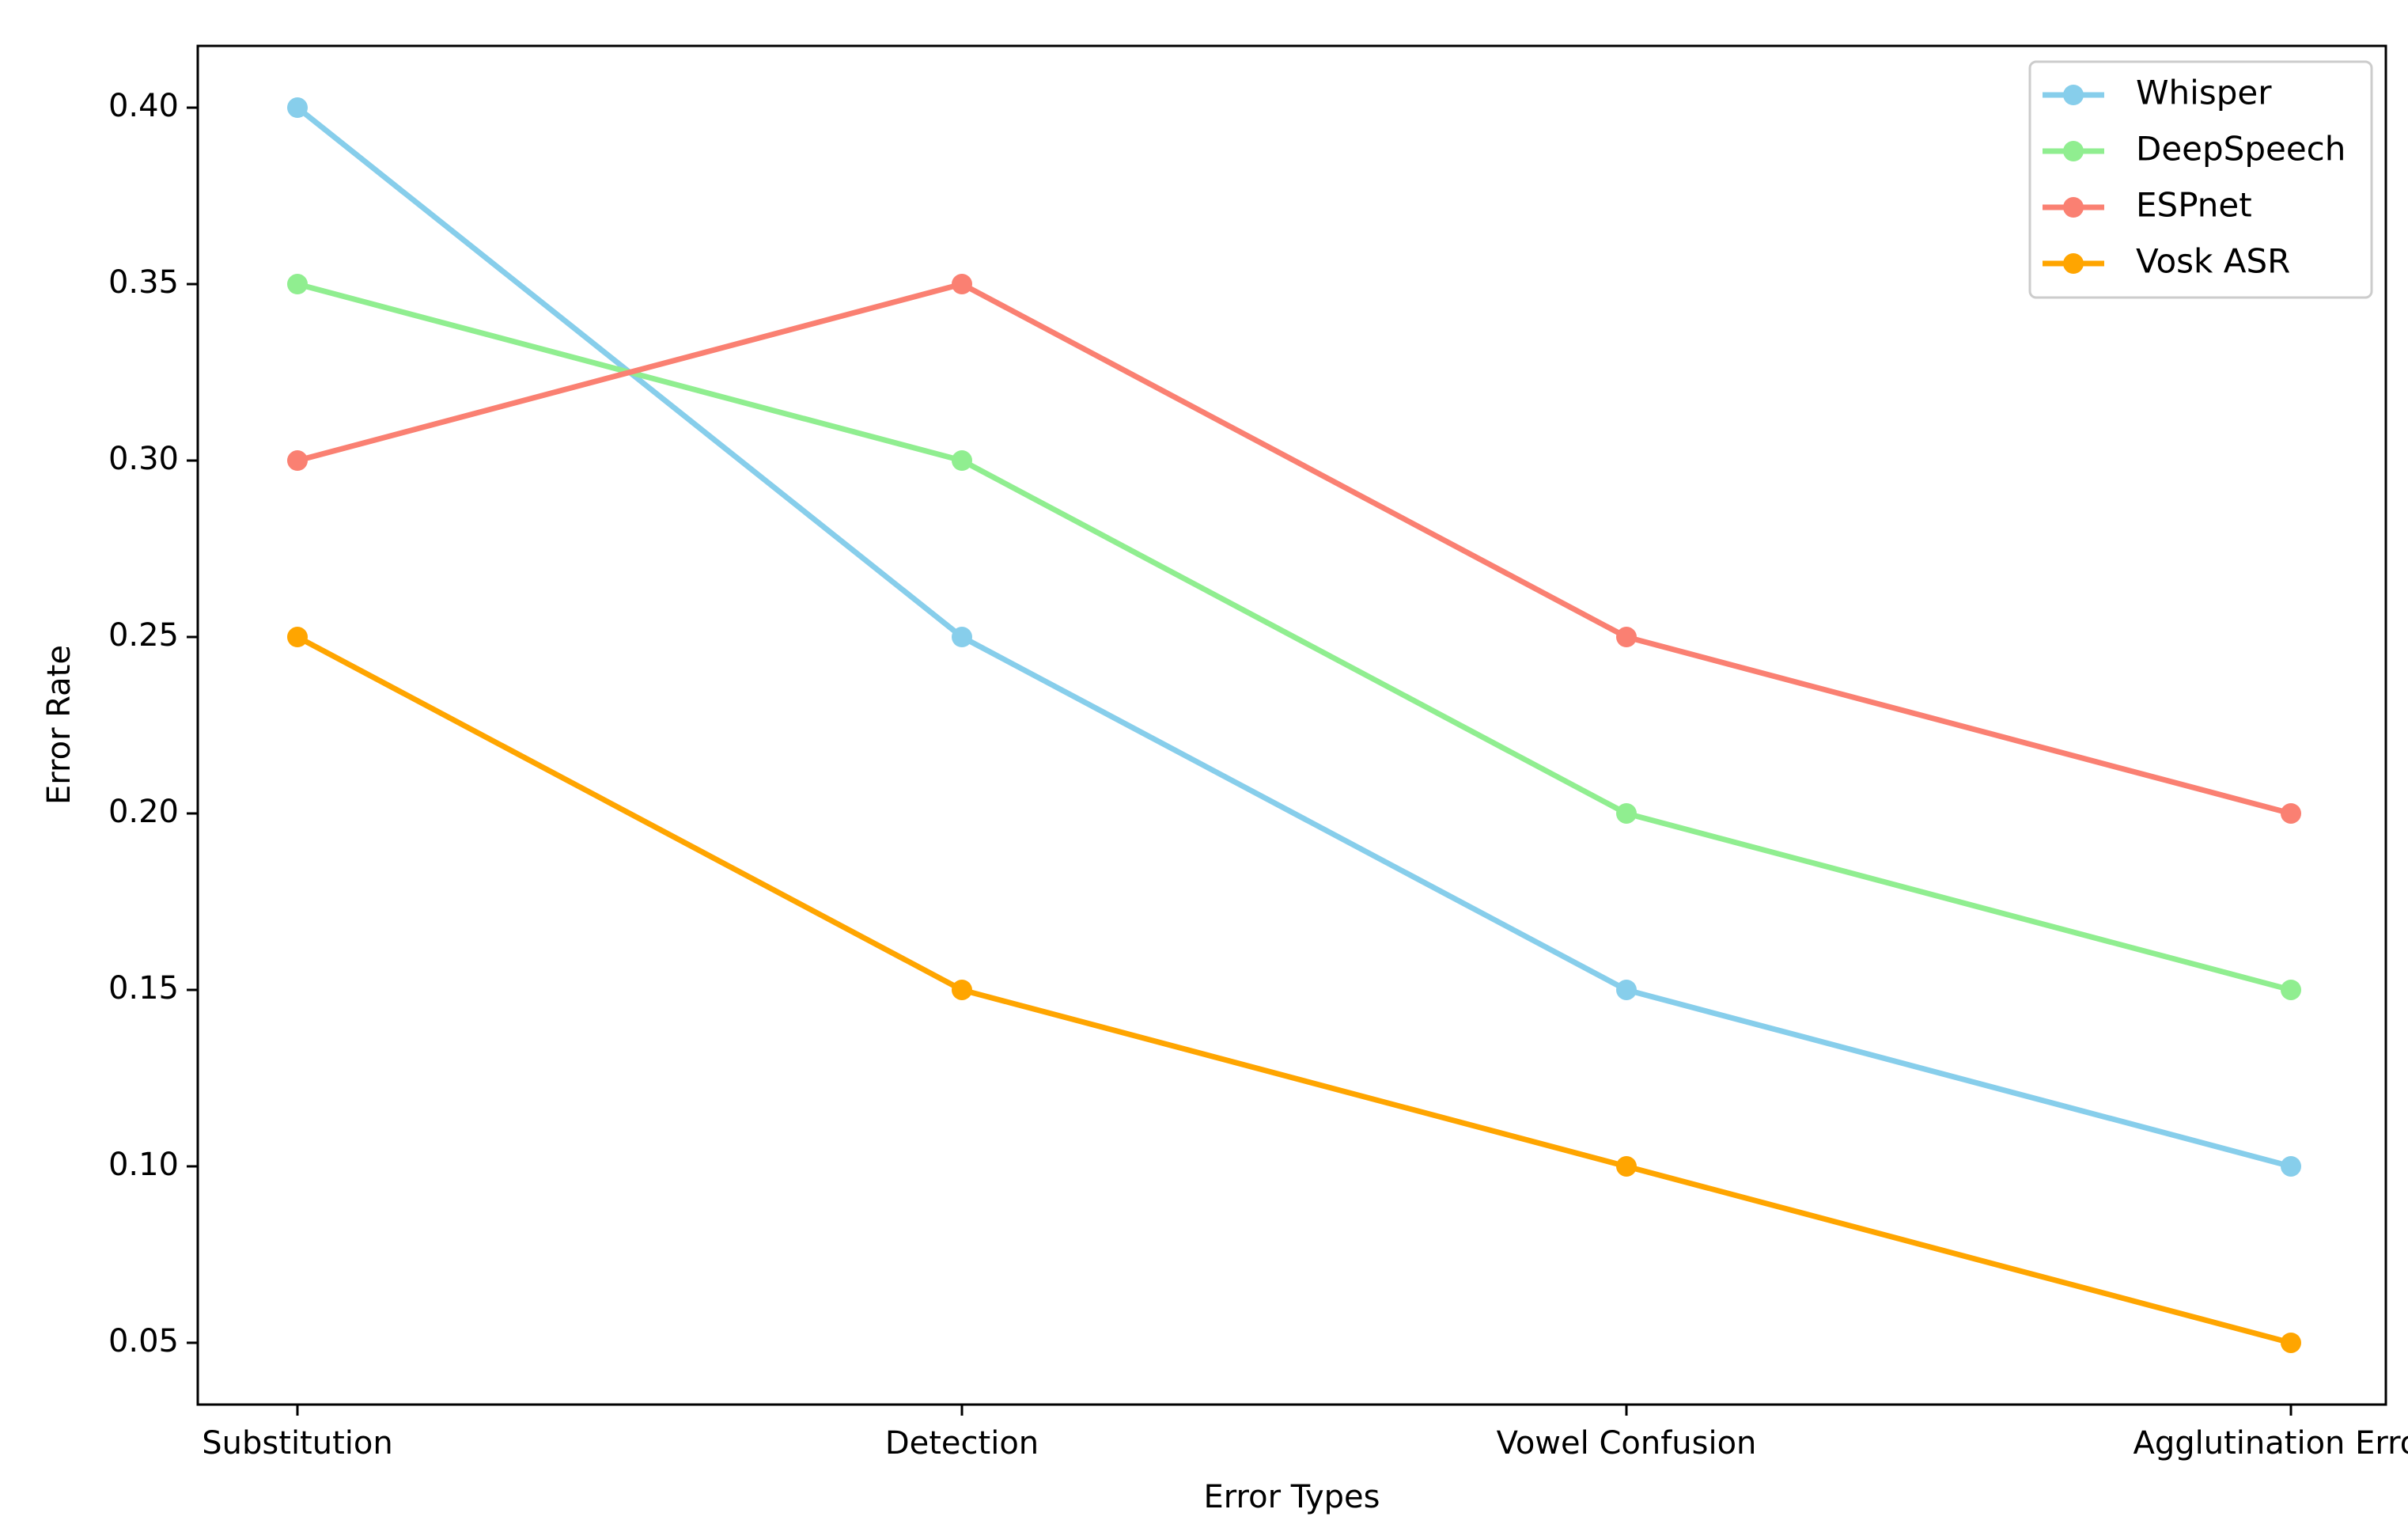 The image size is (2408, 1528). Describe the element at coordinates (143, 812) in the screenshot. I see `y-tick-label: 0.20` at that location.